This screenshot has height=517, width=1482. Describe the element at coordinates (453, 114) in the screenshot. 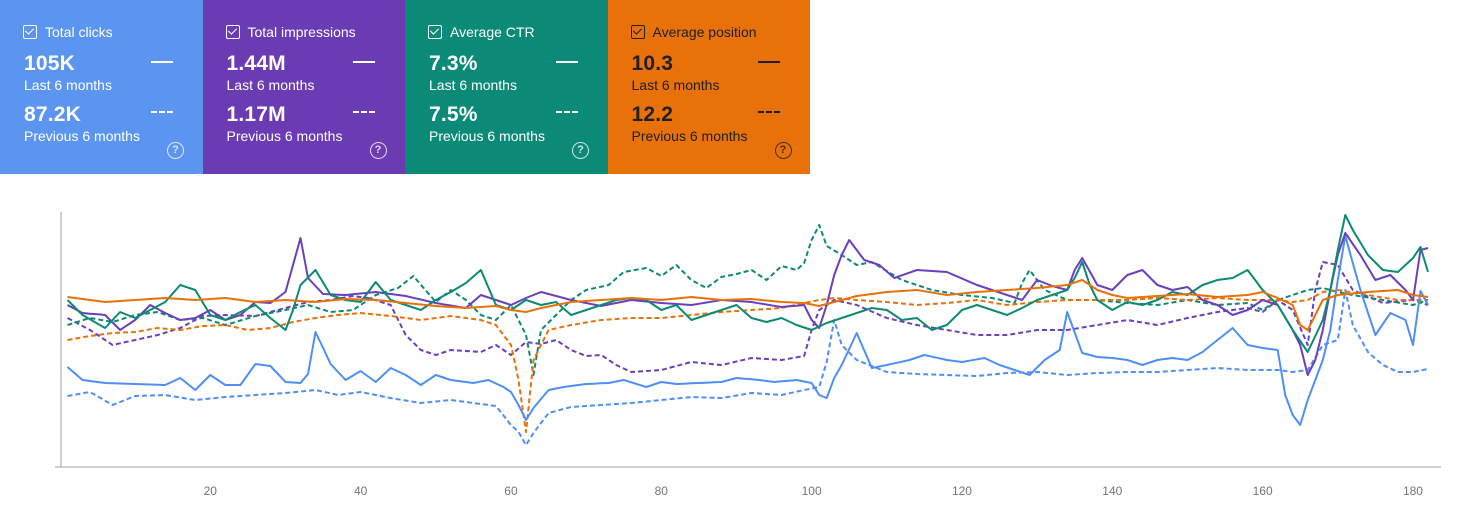

I see `previous-value: 7.5%` at that location.